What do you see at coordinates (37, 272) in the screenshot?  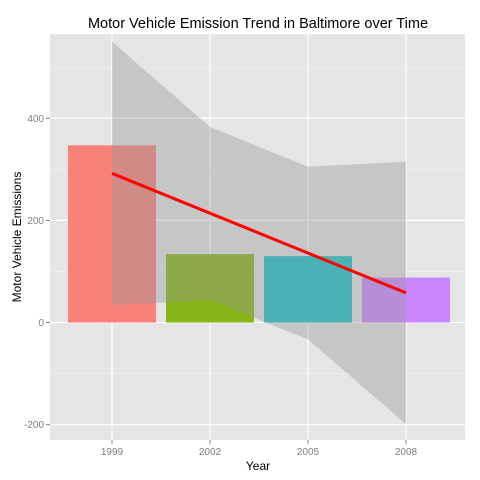 I see `y-axis-ticks: -200 0 200 400` at bounding box center [37, 272].